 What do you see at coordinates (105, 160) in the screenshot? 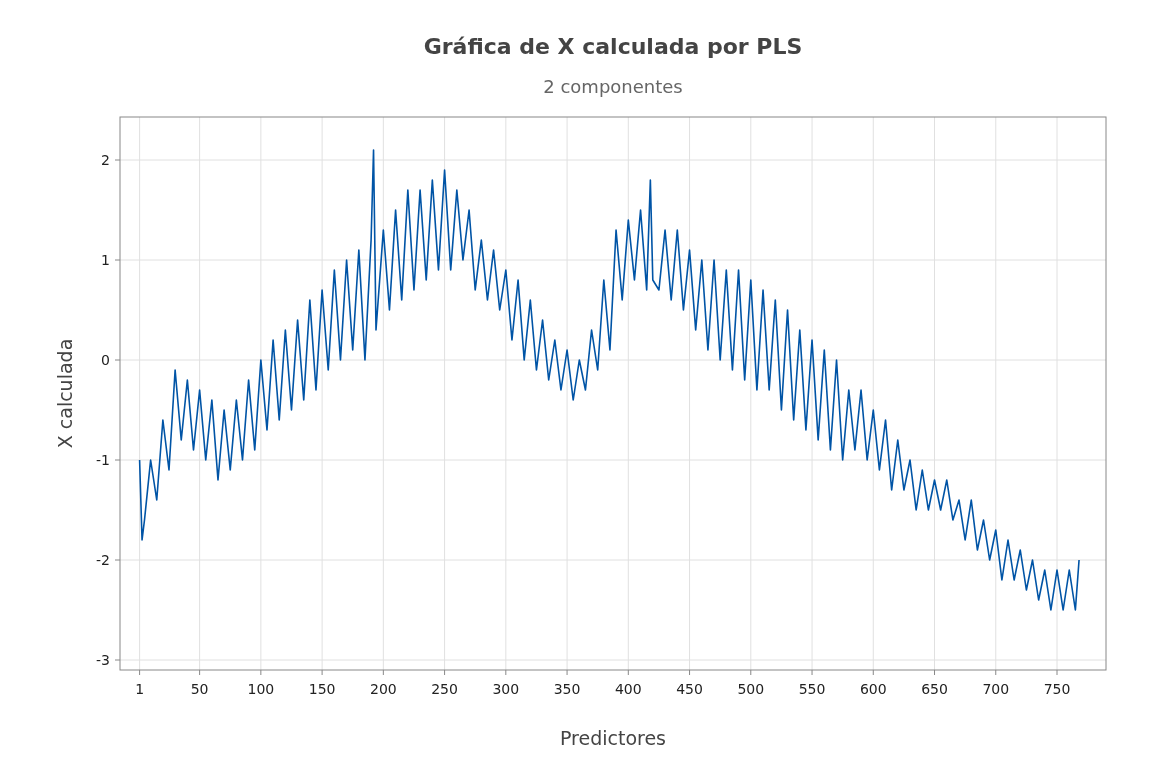
I see `y-tick-label: 2` at bounding box center [105, 160].